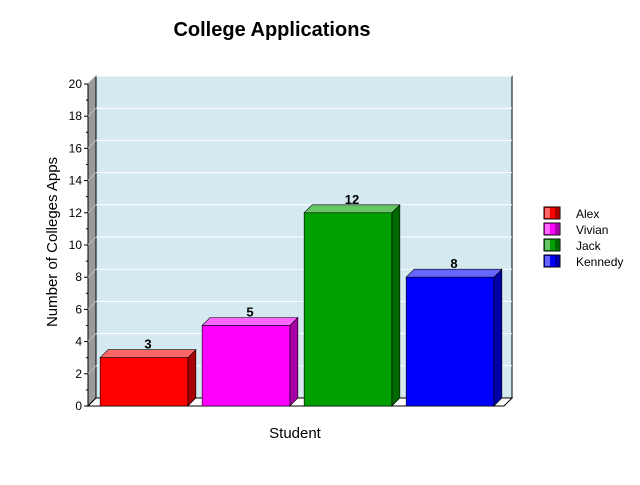  Describe the element at coordinates (352, 199) in the screenshot. I see `data-label: 12` at that location.